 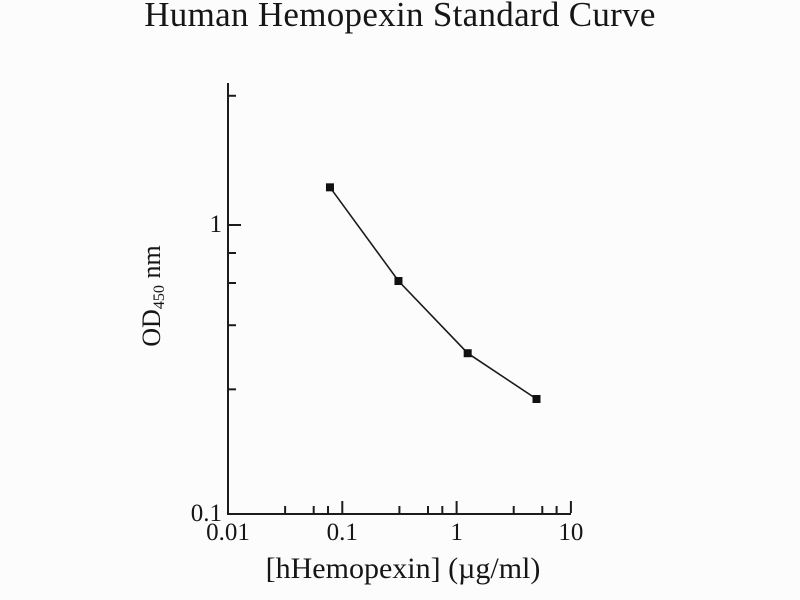 What do you see at coordinates (151, 265) in the screenshot?
I see `y-axis-label-unit: nm` at bounding box center [151, 265].